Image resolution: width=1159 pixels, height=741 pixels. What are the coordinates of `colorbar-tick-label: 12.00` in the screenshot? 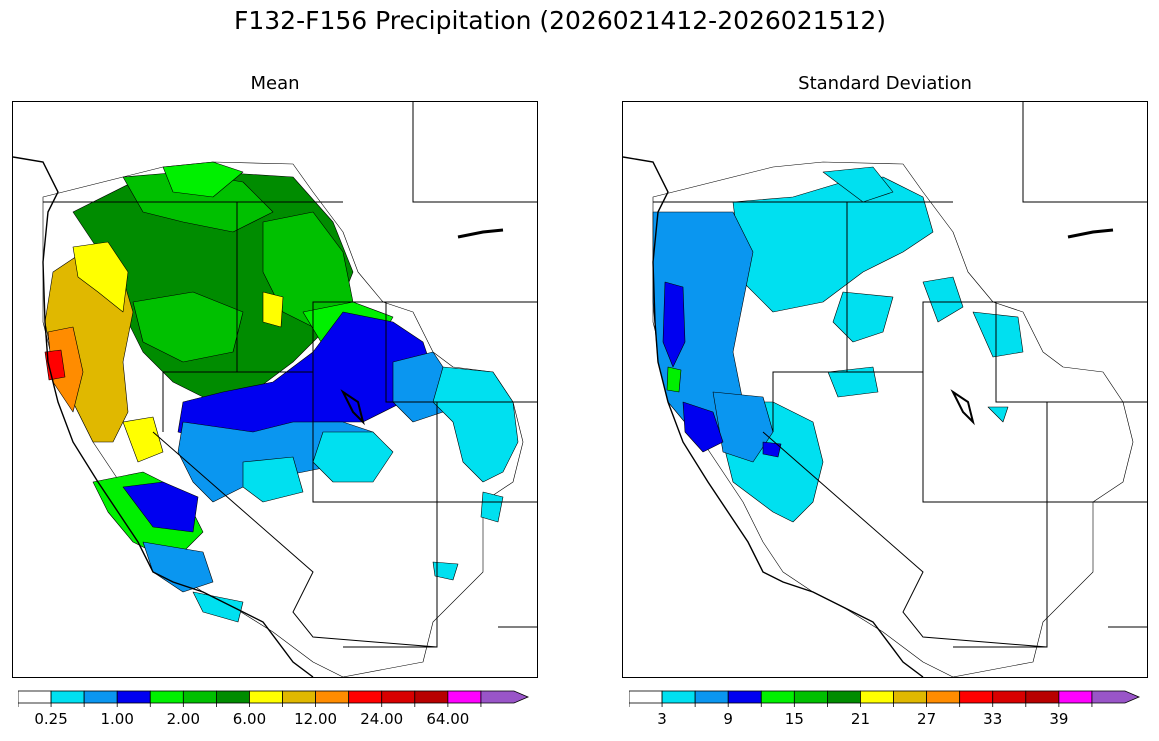 It's located at (316, 719).